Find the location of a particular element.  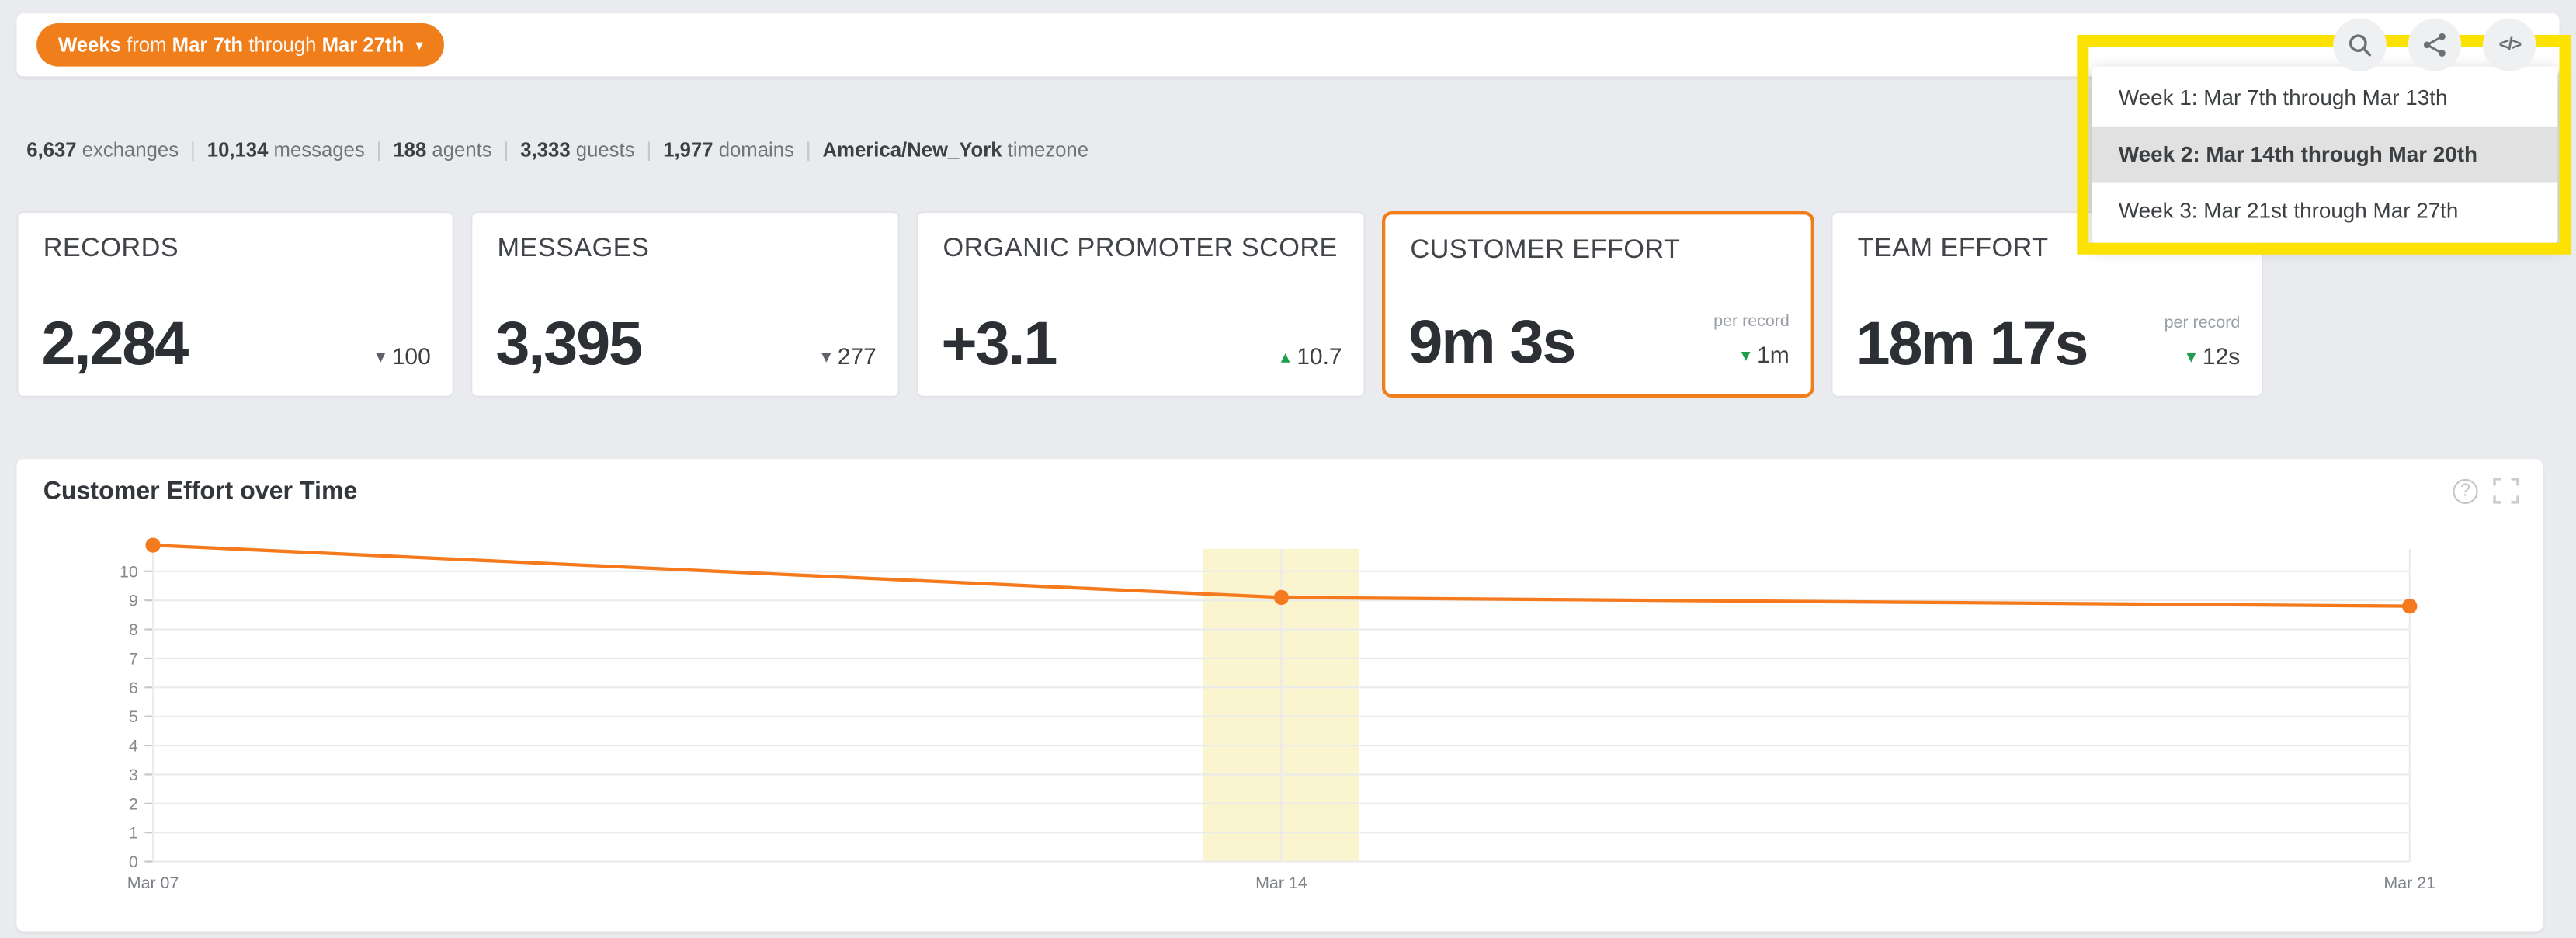

code-icon: </> is located at coordinates (2509, 45).